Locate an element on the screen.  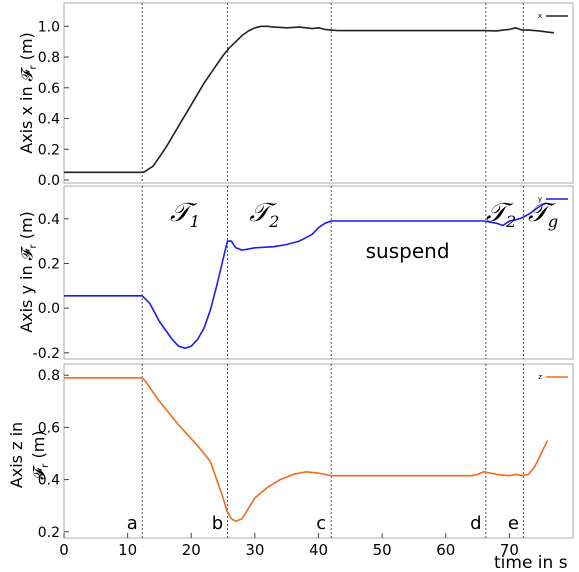
ylabel-x-sub: r is located at coordinates (33, 66).